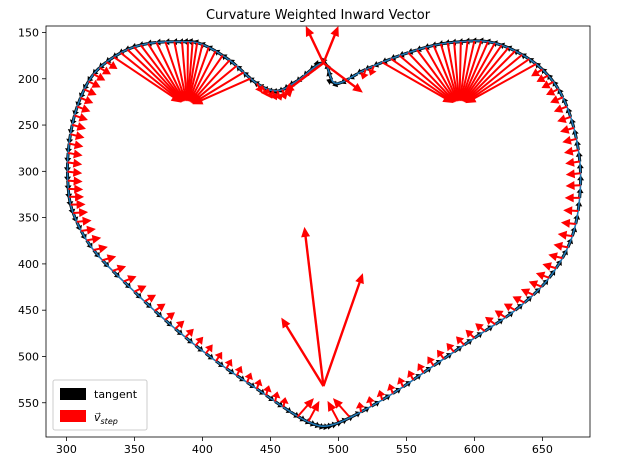 The image size is (620, 467). Describe the element at coordinates (73, 416) in the screenshot. I see `legend-swatch-vstep` at that location.